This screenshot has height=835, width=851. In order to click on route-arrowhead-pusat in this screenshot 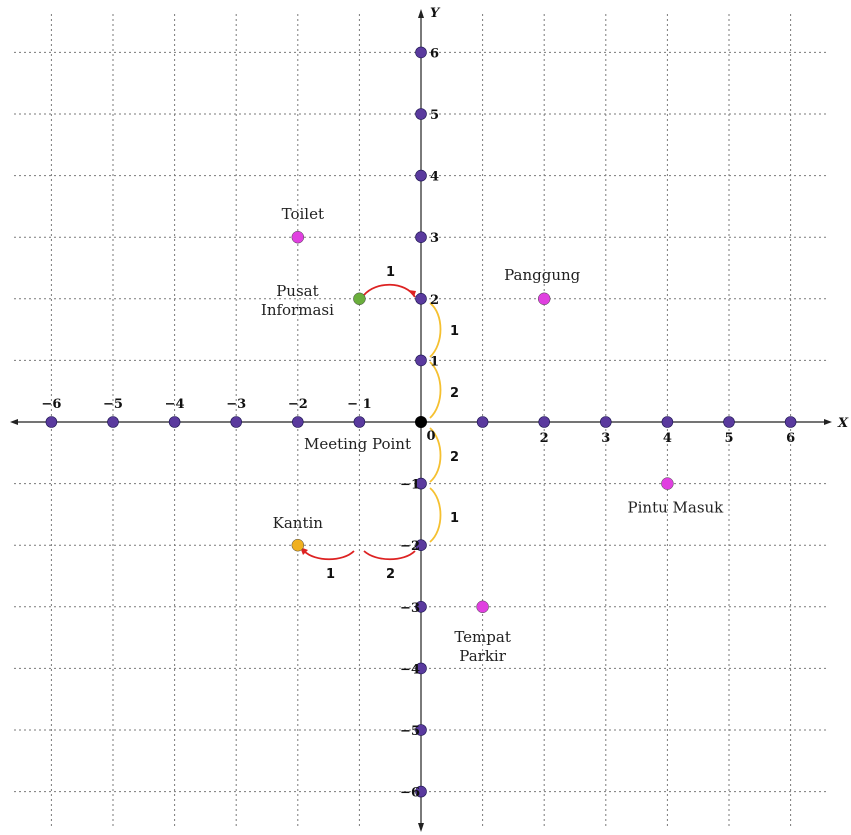, I will do `click(412, 293)`.